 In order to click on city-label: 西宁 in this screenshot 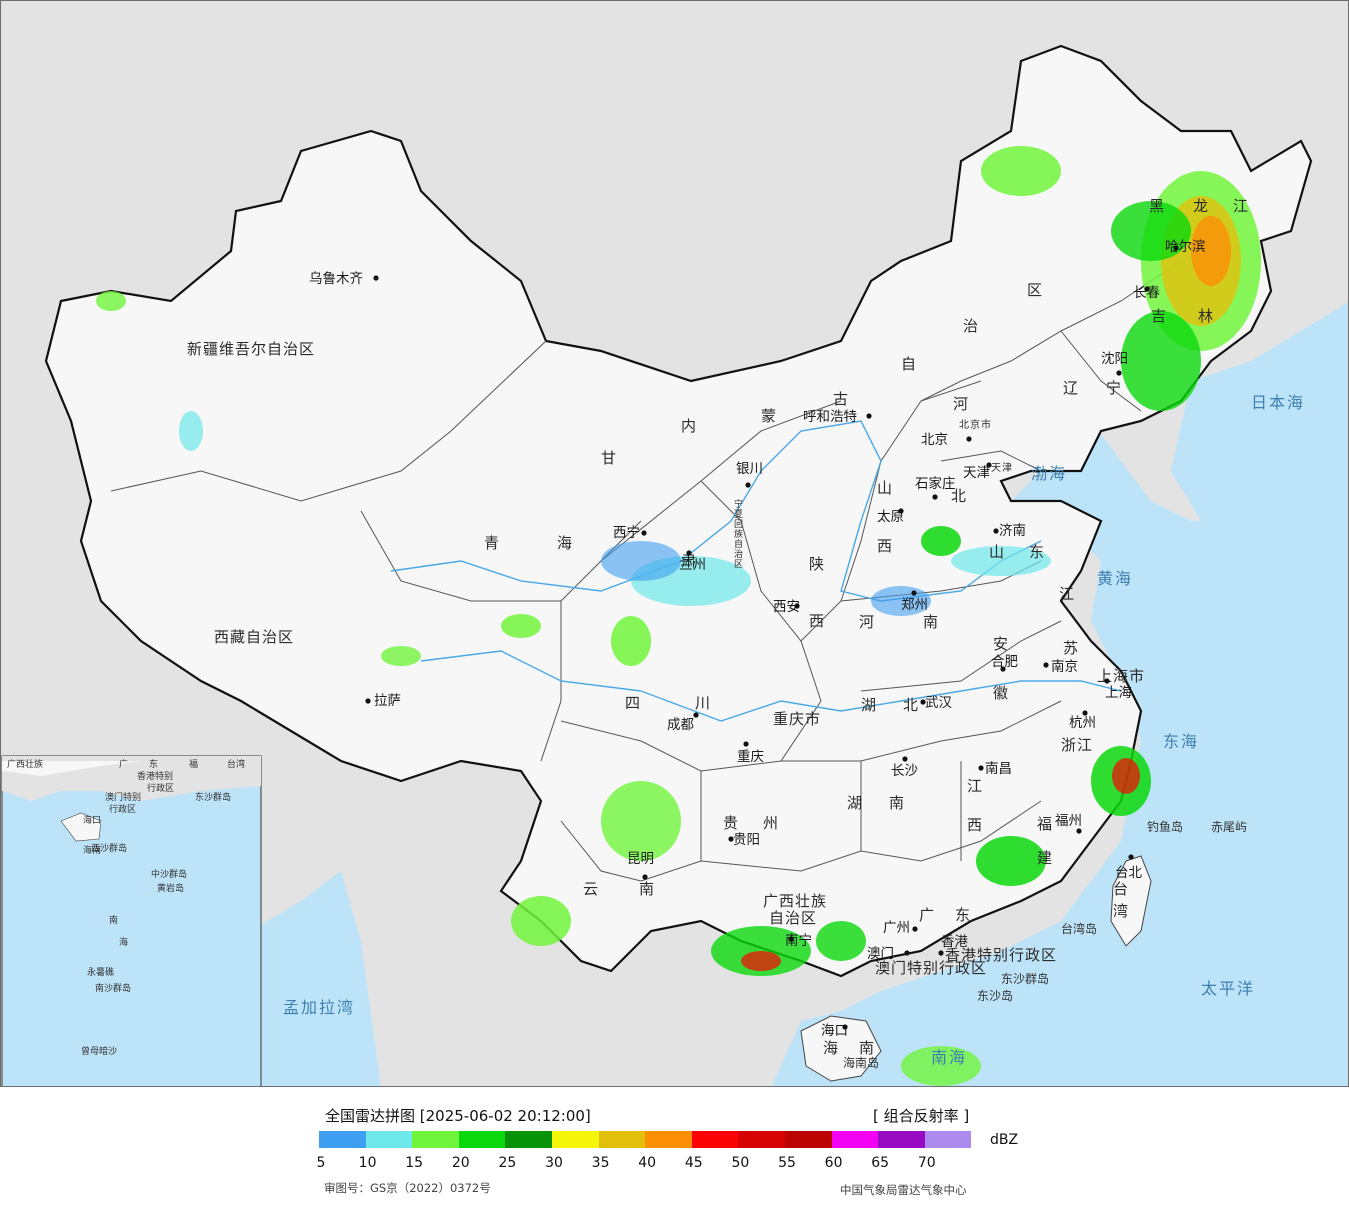, I will do `click(626, 532)`.